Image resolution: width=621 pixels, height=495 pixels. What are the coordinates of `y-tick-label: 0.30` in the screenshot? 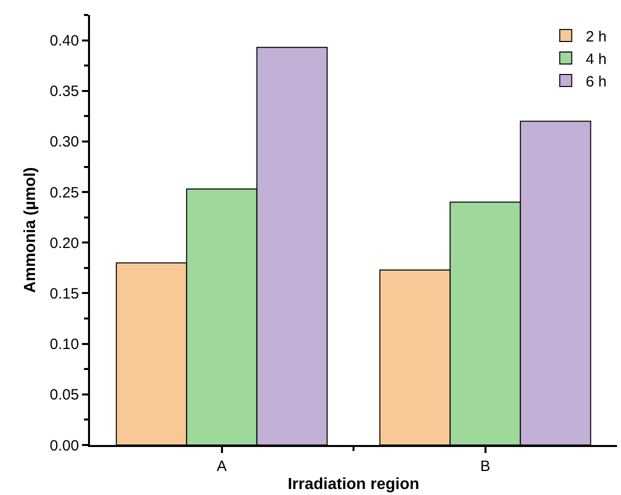 It's located at (64, 142).